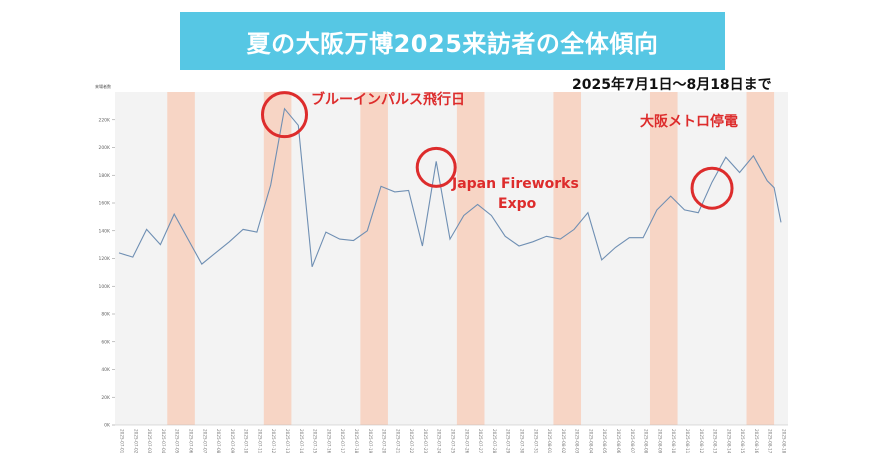  I want to click on x-tick-label: 2025-07-19, so click(370, 441).